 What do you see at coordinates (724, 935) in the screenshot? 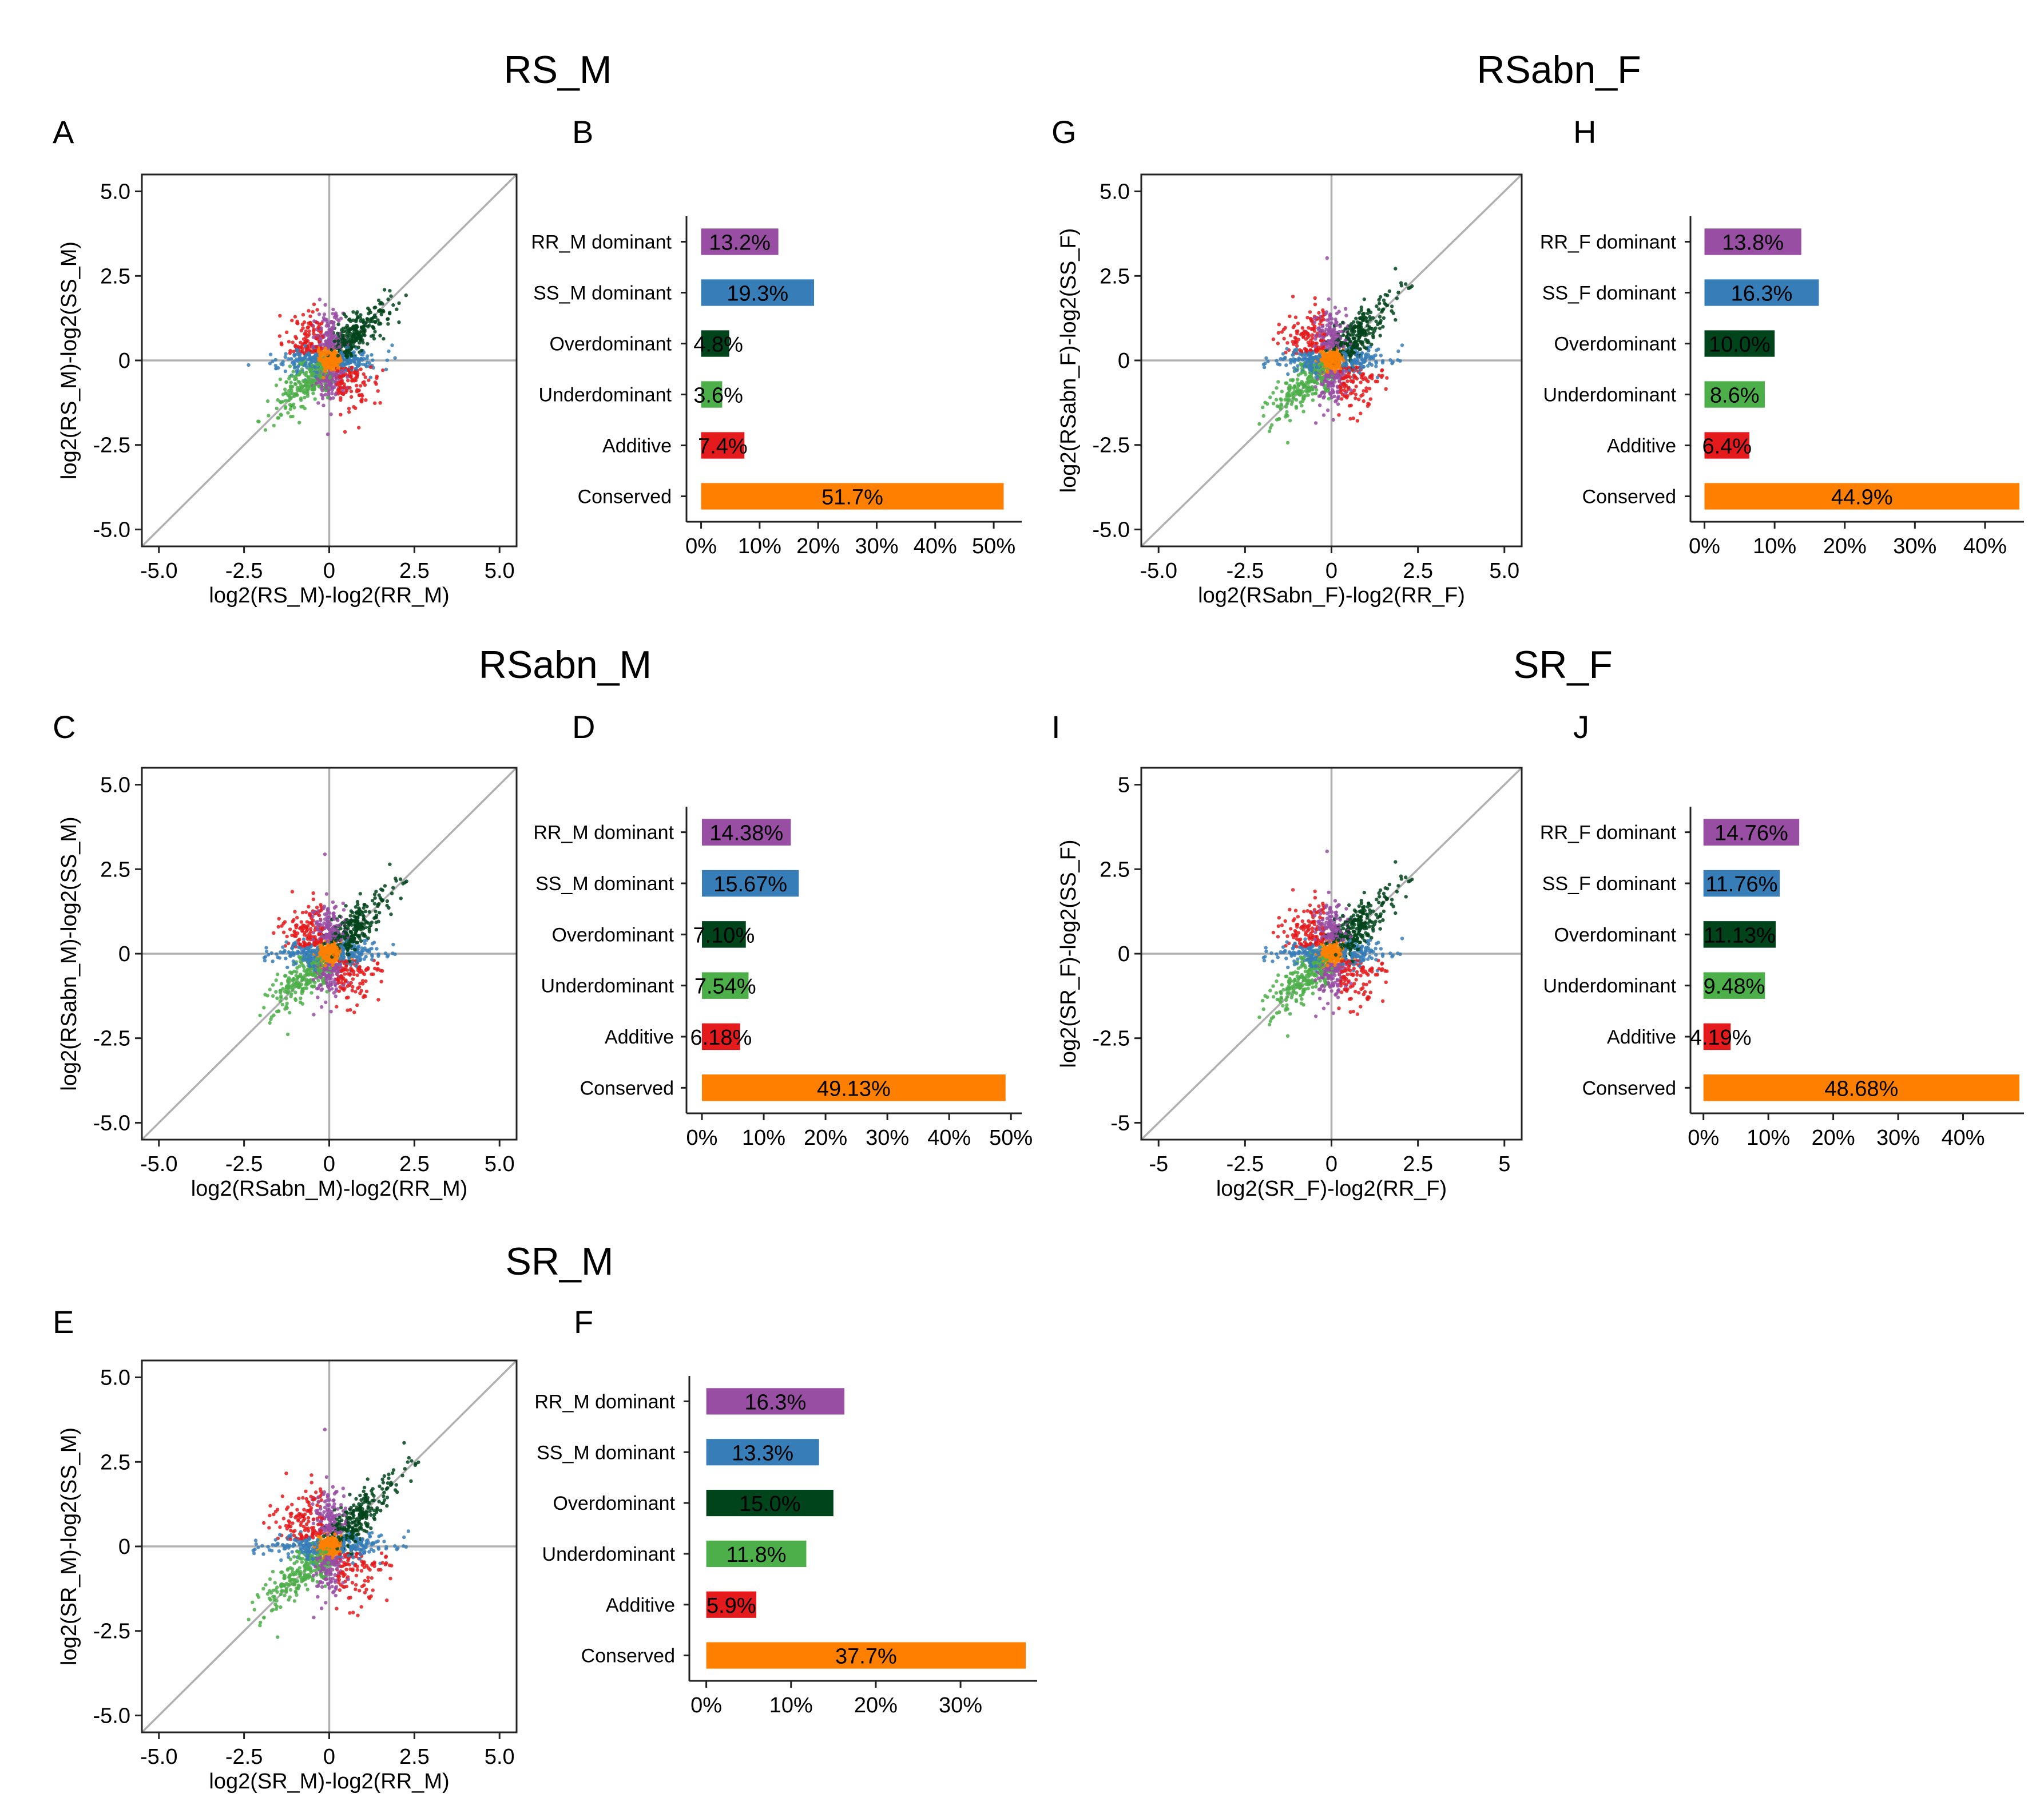
I see `bar-value-label: 7.10%` at bounding box center [724, 935].